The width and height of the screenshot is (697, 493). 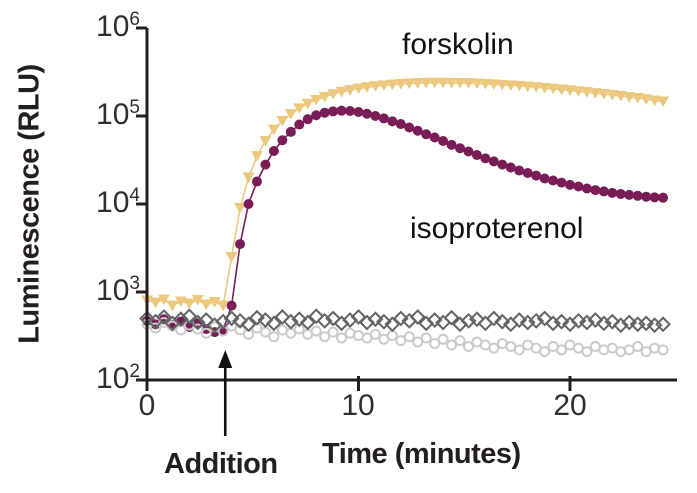 I want to click on y-tick-label-1e5: 10⁵, so click(x=118, y=115).